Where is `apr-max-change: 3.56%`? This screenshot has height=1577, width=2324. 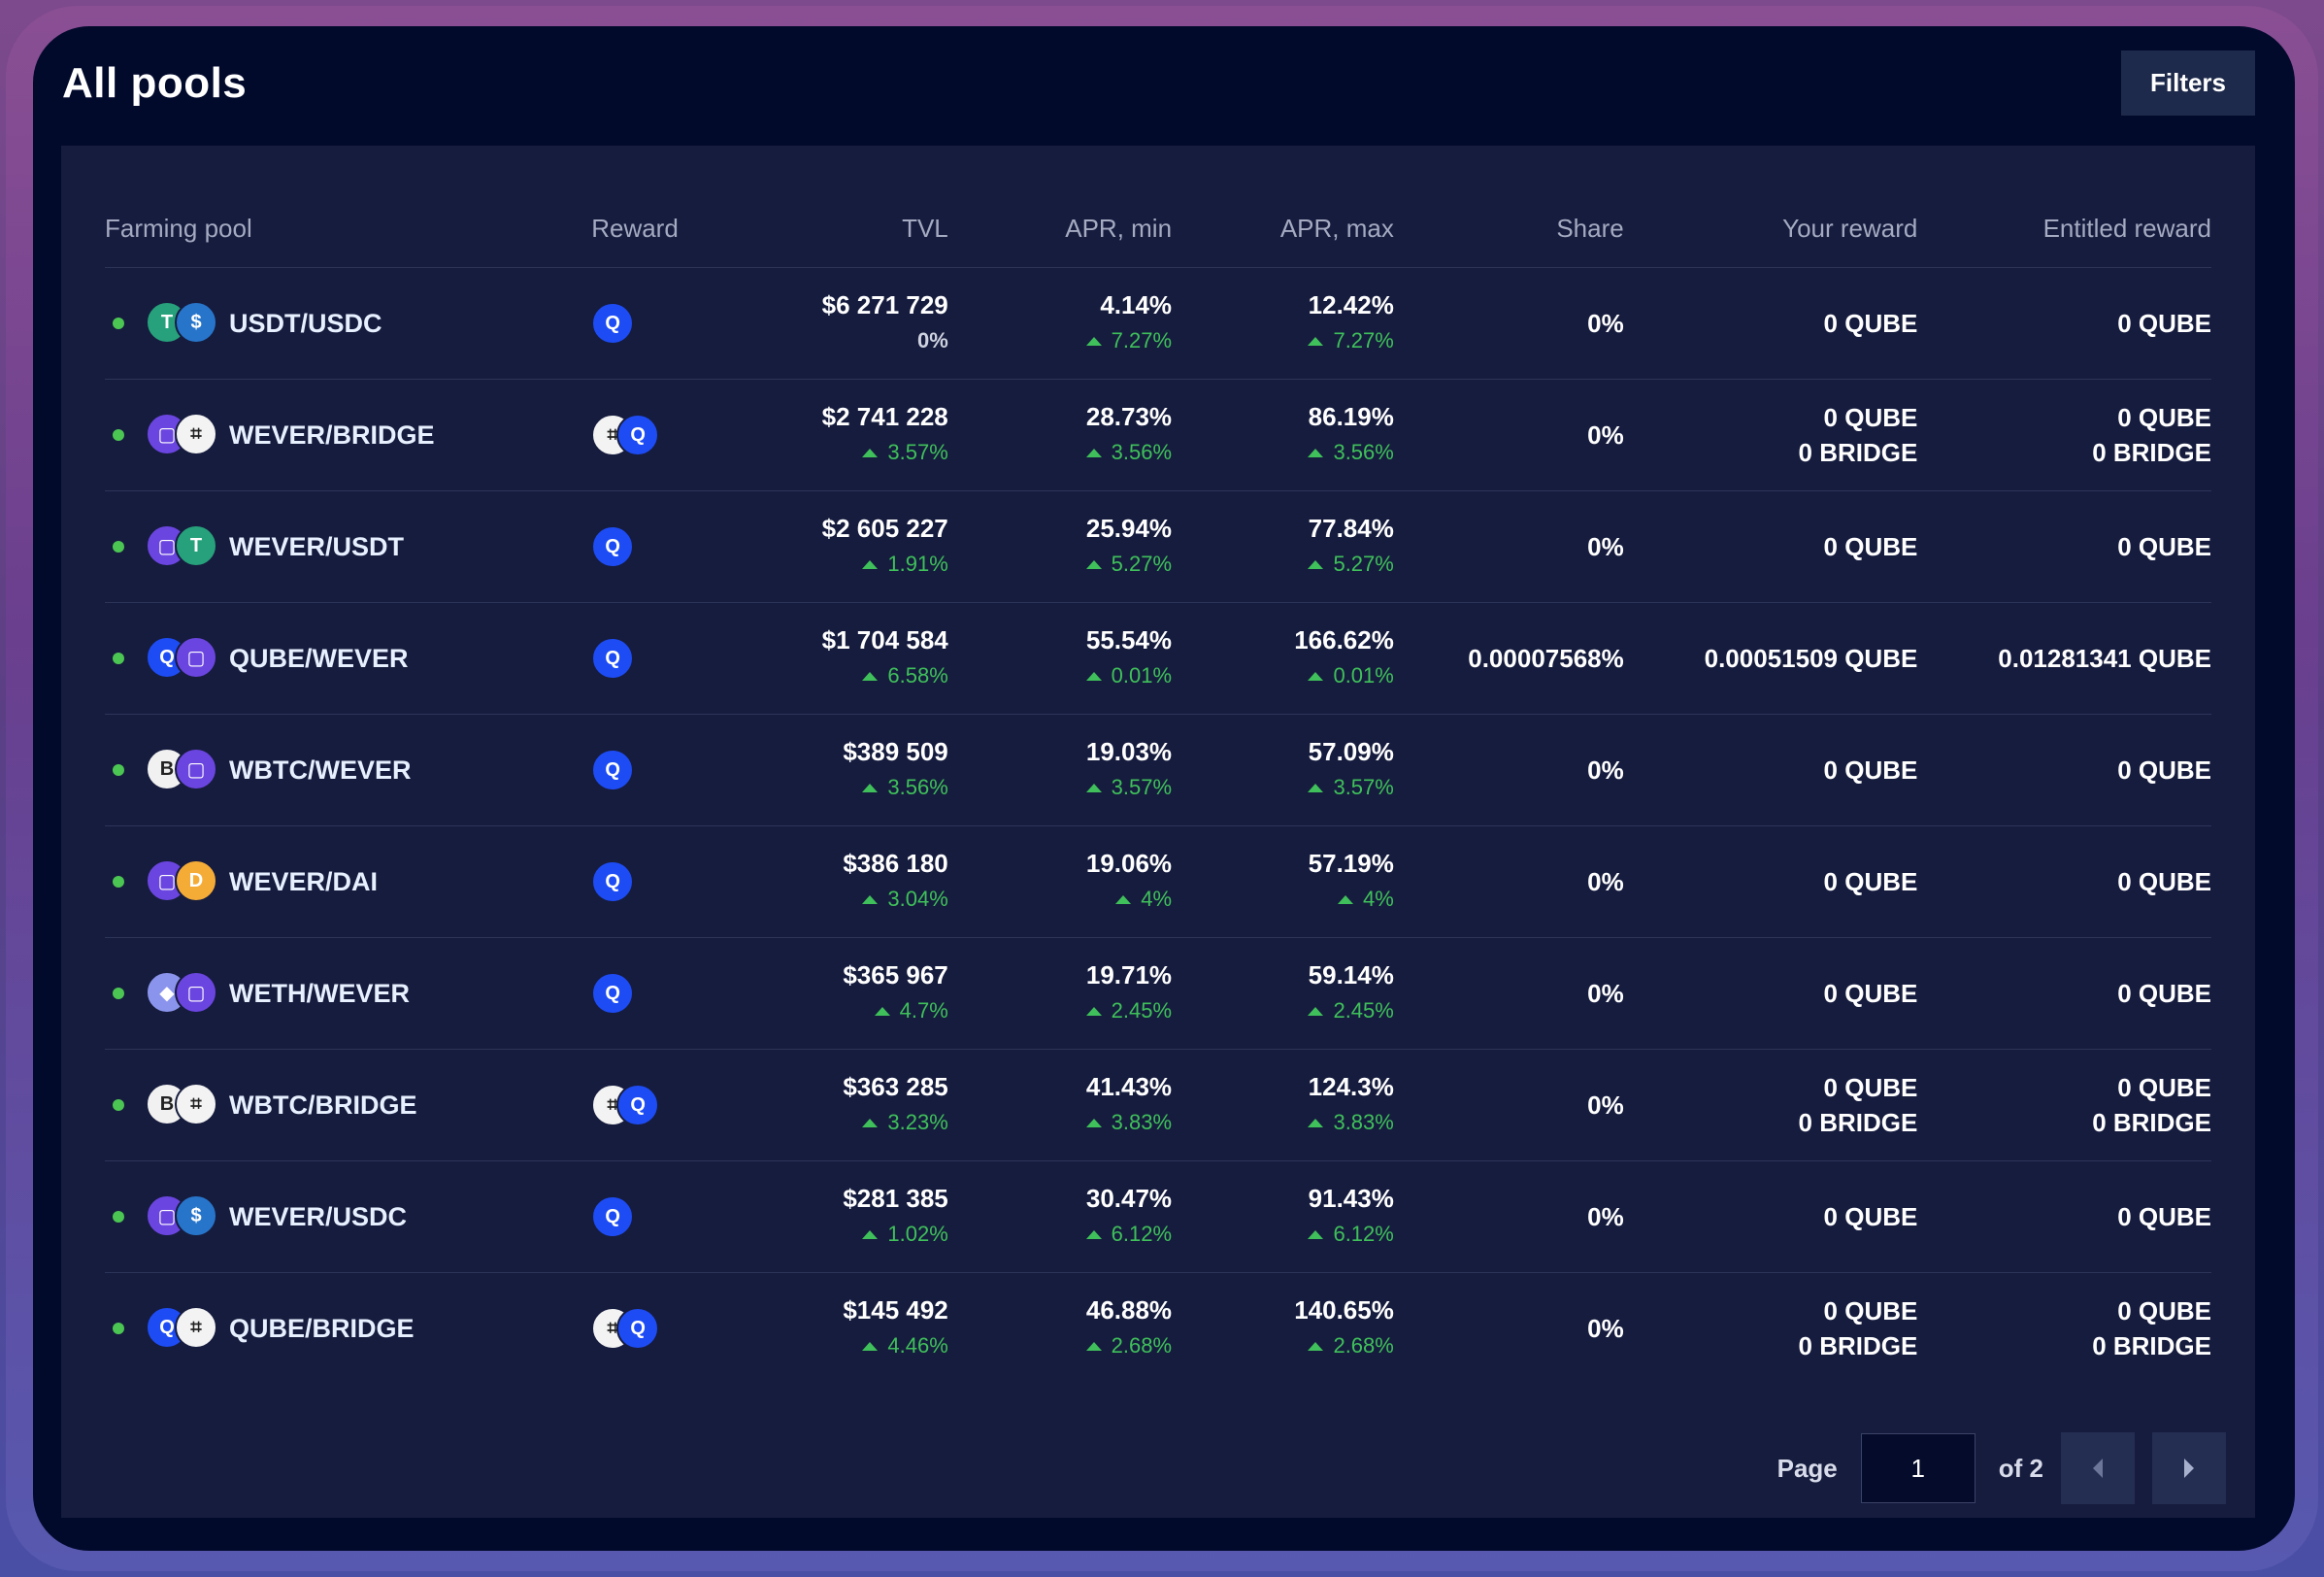 apr-max-change: 3.56% is located at coordinates (1283, 452).